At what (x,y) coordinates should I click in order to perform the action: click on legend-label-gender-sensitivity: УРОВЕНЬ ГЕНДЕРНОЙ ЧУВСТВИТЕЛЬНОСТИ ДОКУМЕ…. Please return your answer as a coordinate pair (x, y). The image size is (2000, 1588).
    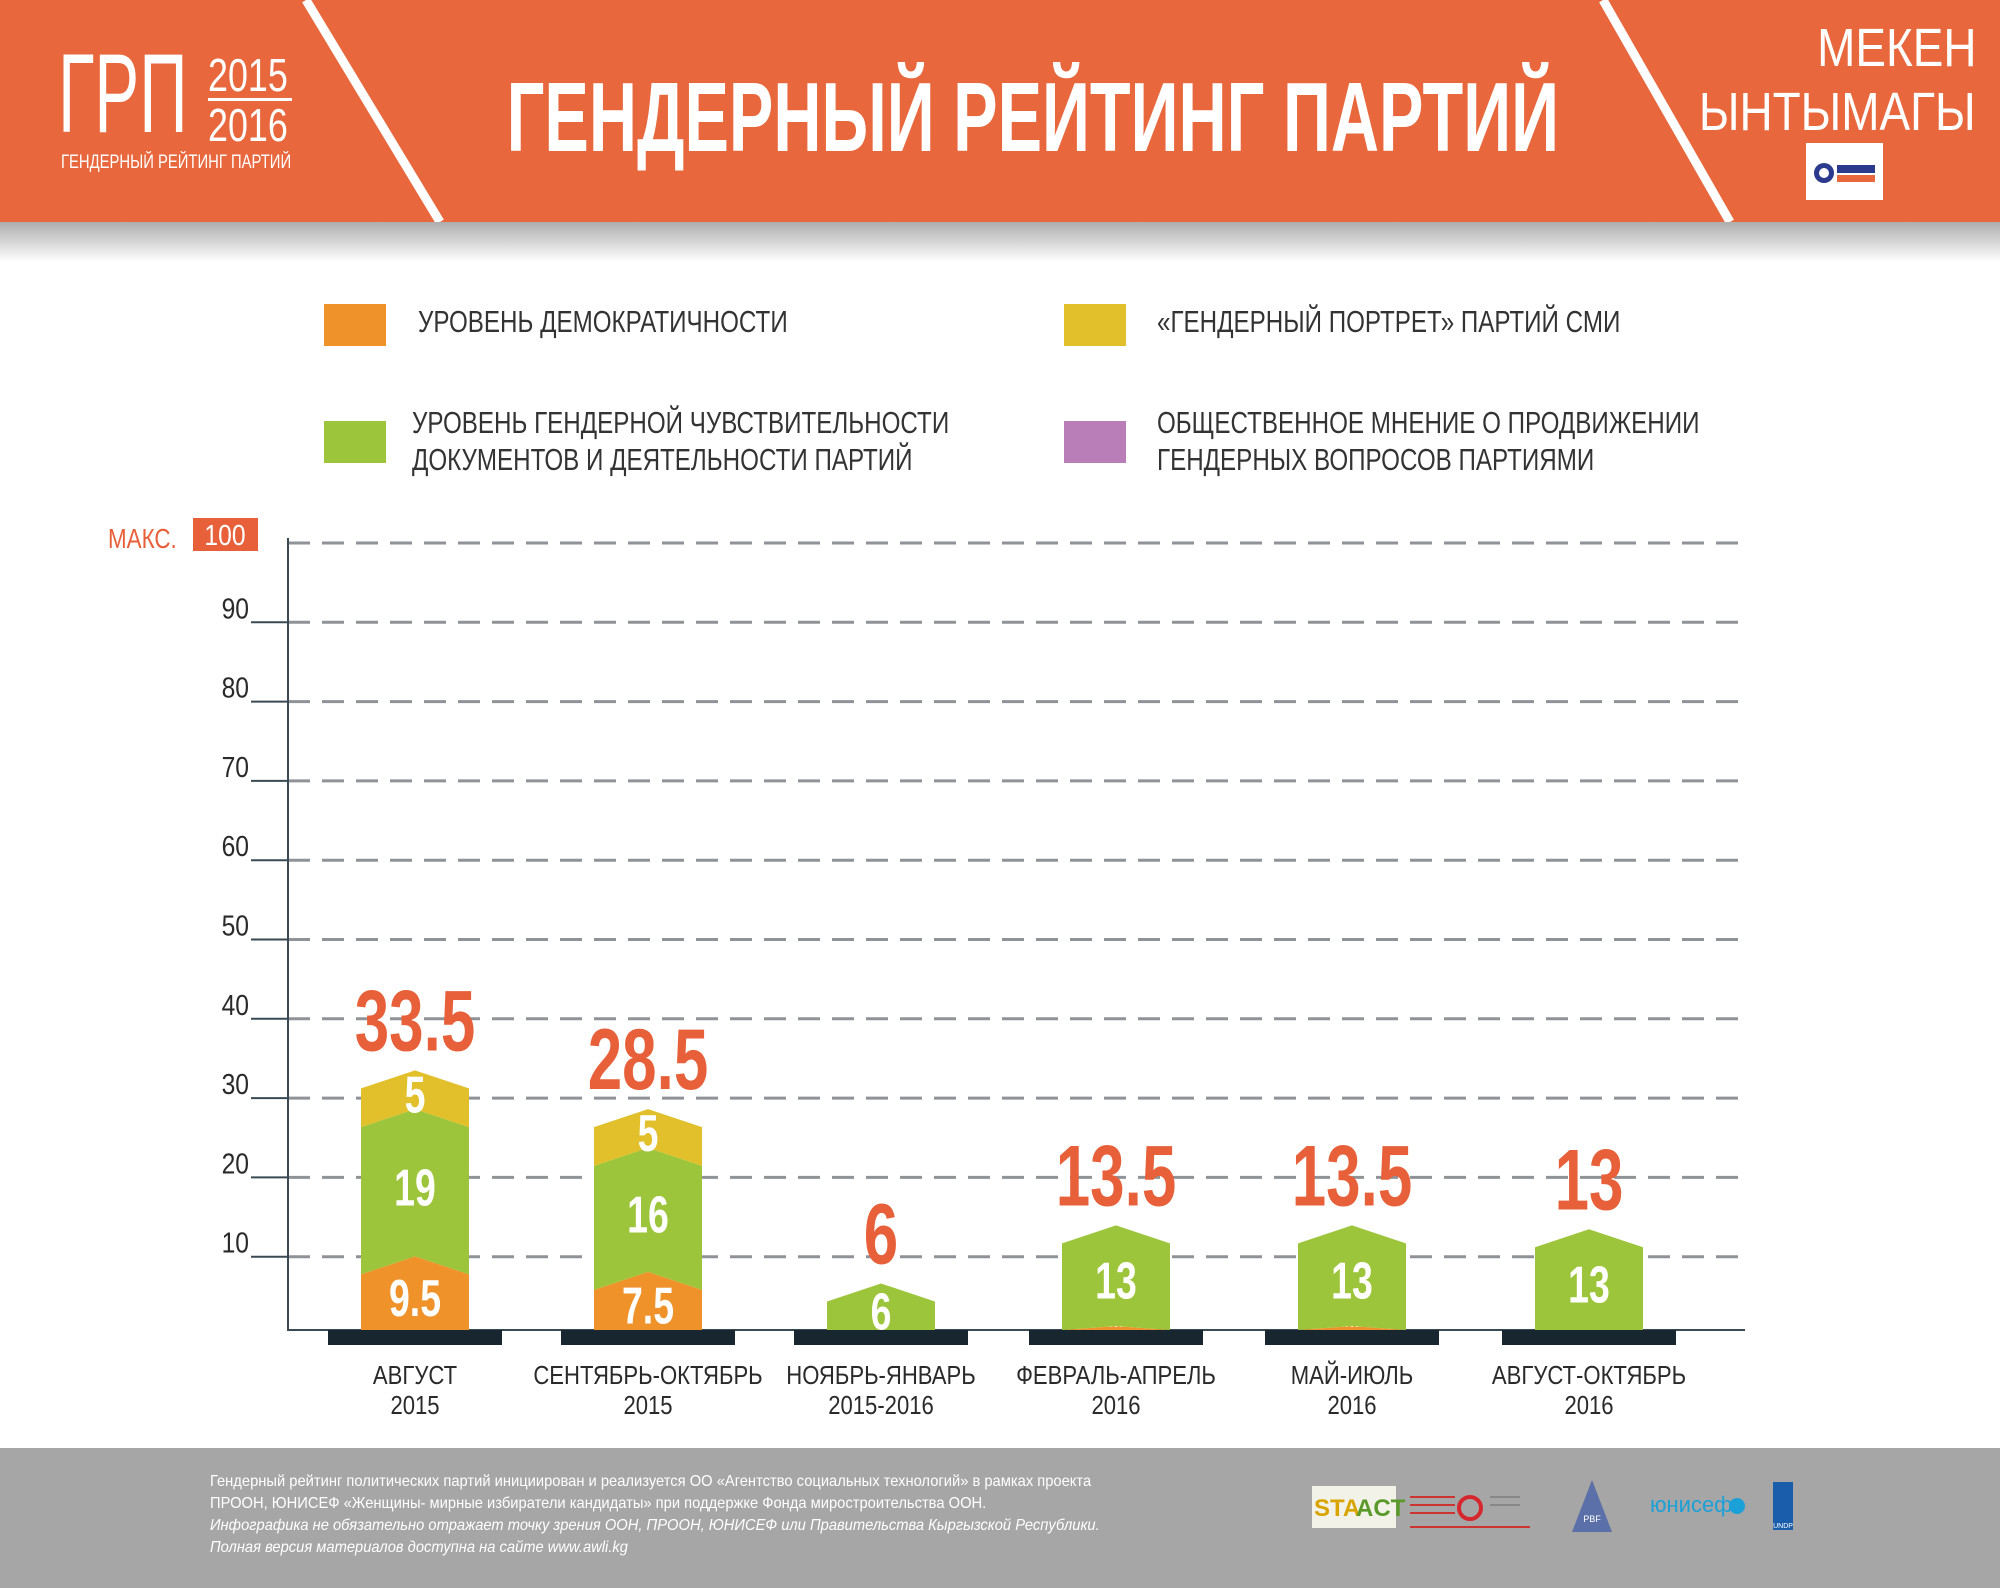
    Looking at the image, I should click on (756, 441).